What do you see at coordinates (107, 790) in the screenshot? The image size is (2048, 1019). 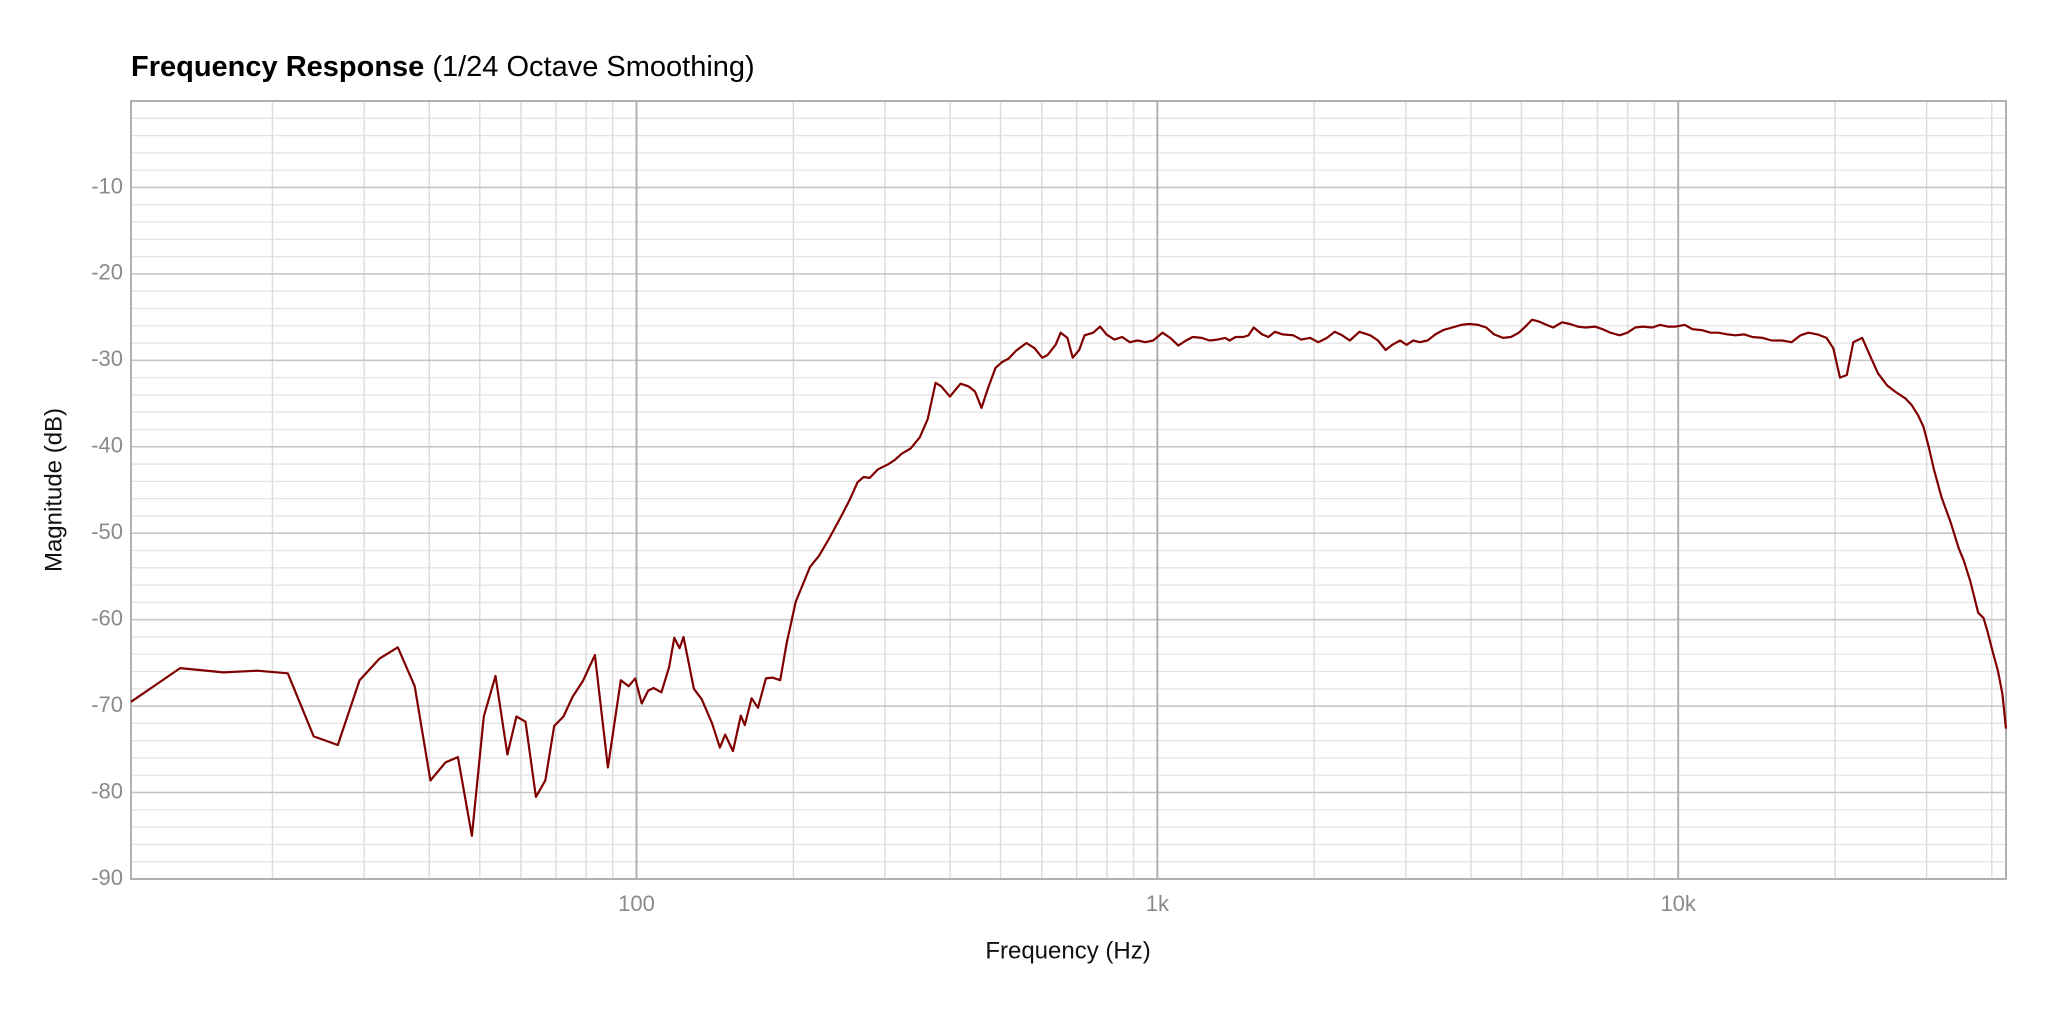 I see `y-tick-label: -80` at bounding box center [107, 790].